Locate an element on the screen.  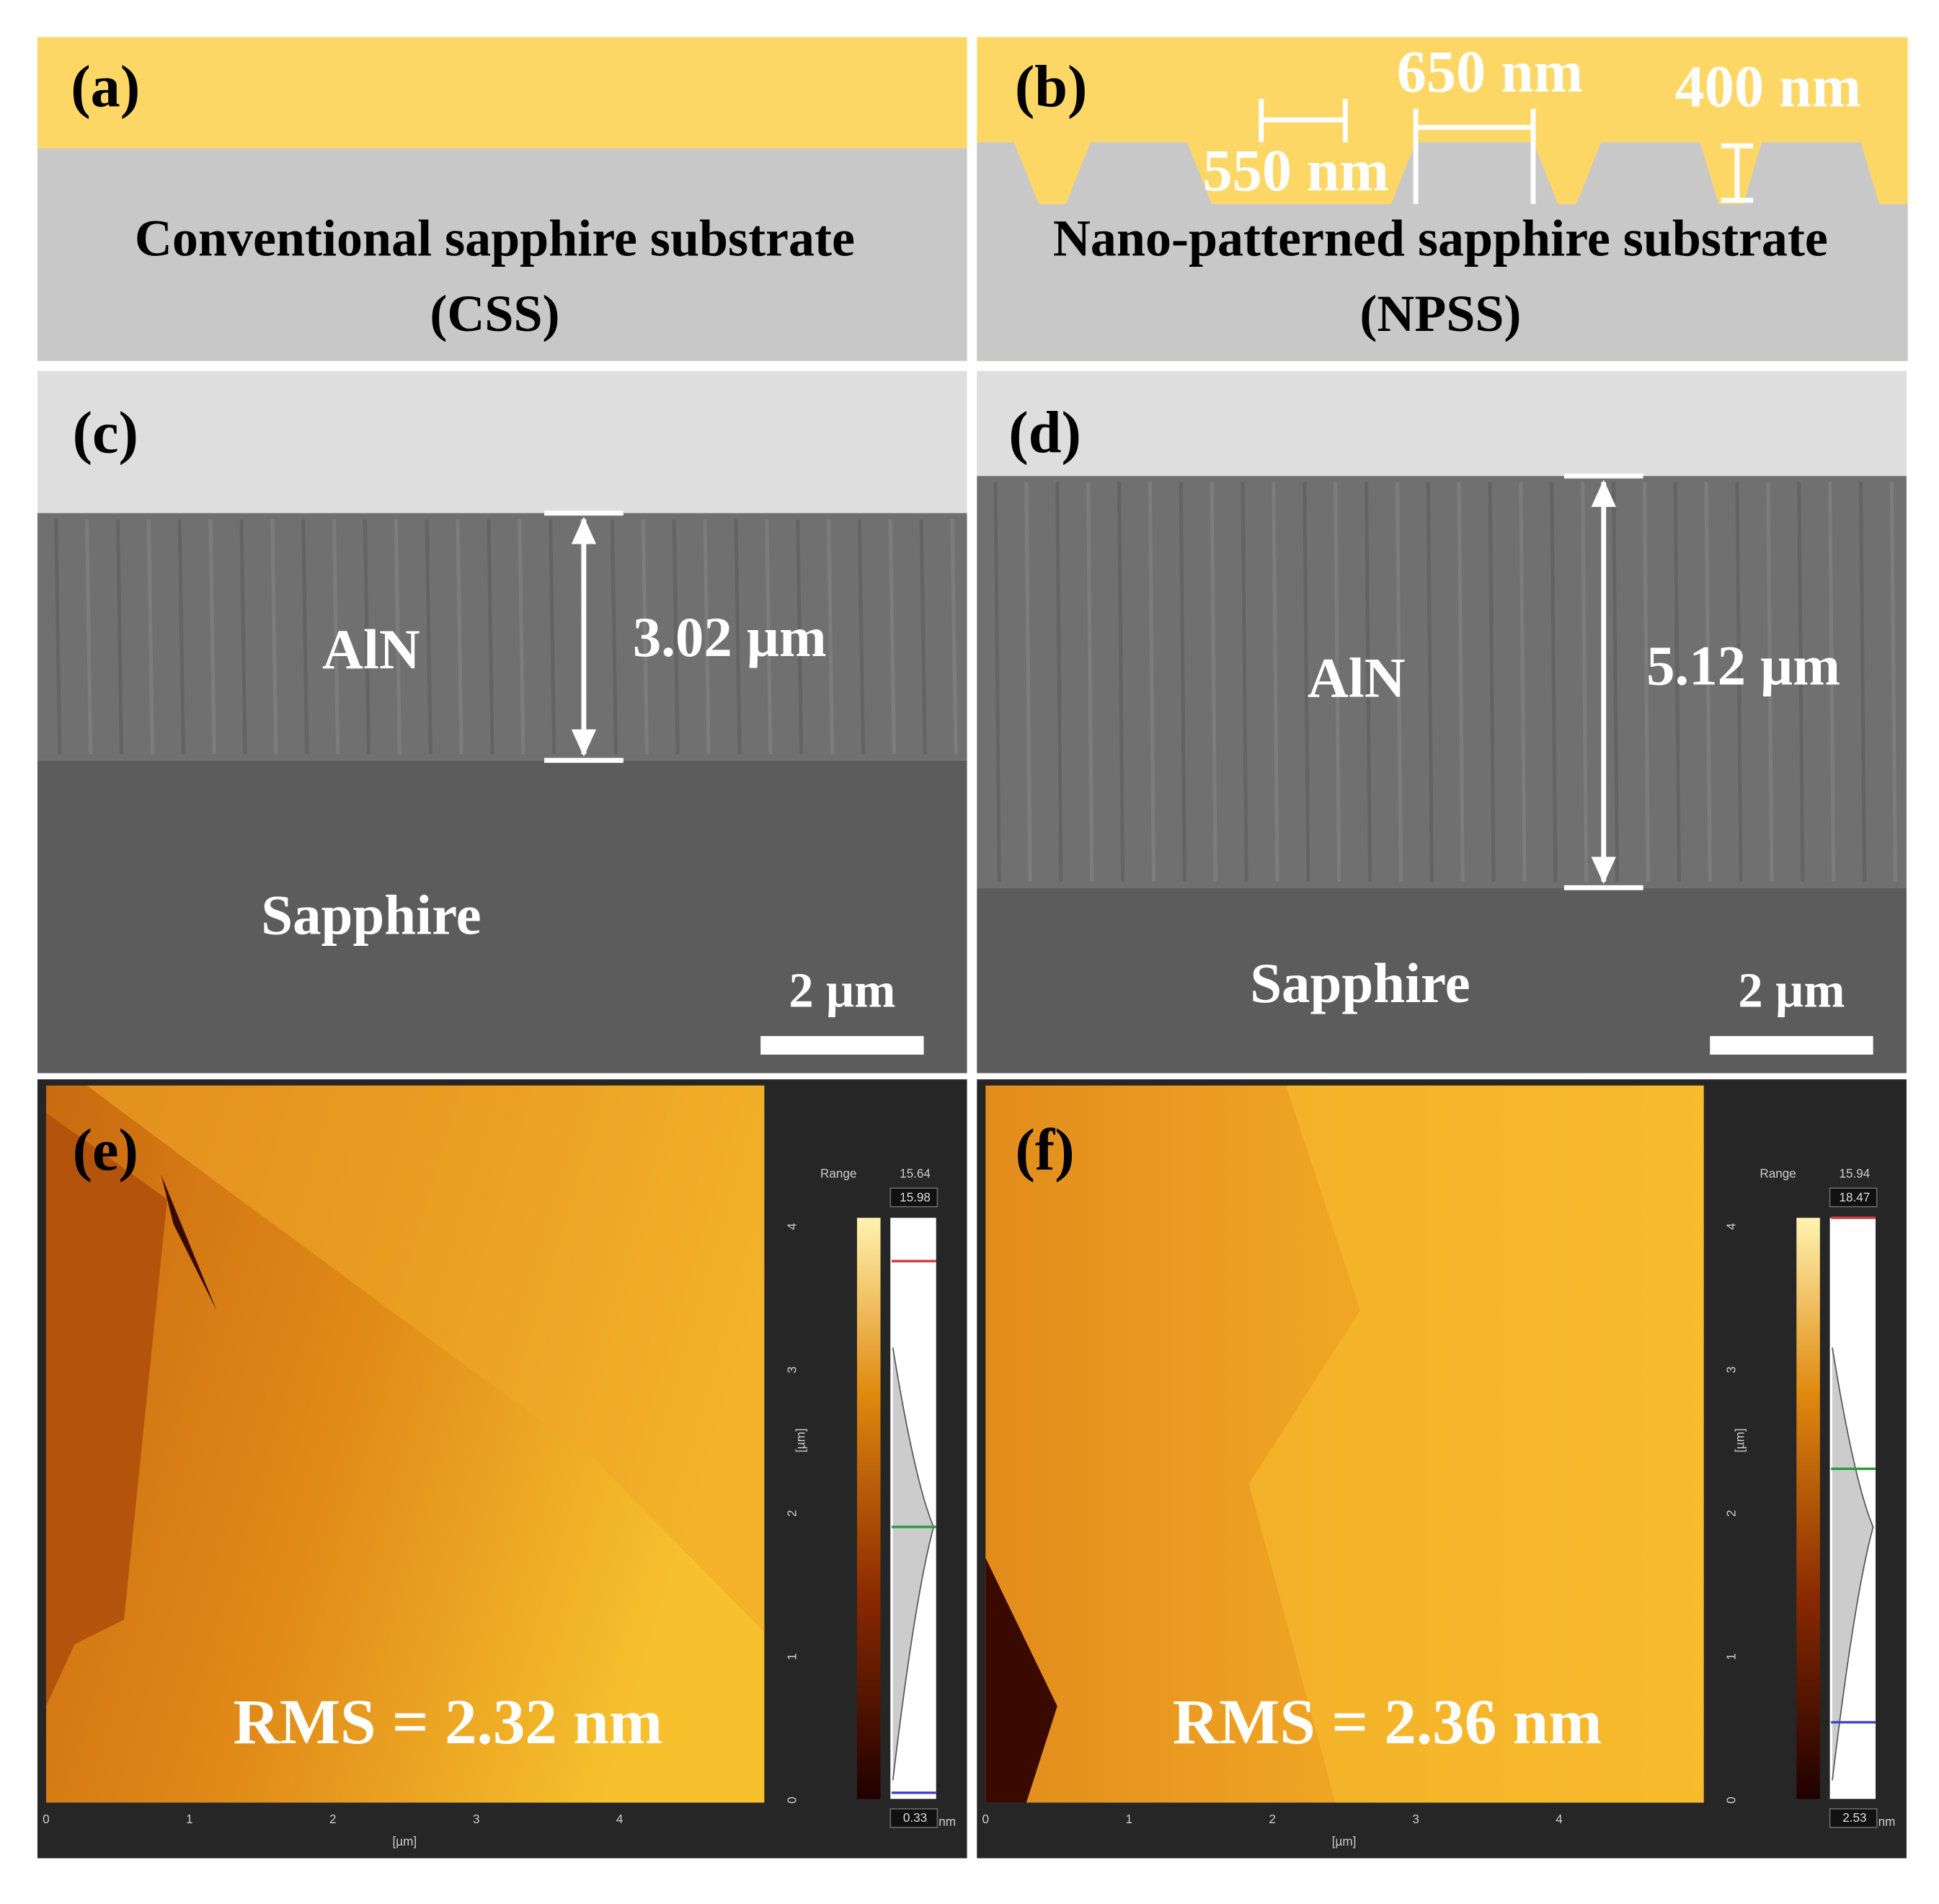
dimension-label: 400 nm is located at coordinates (1768, 87).